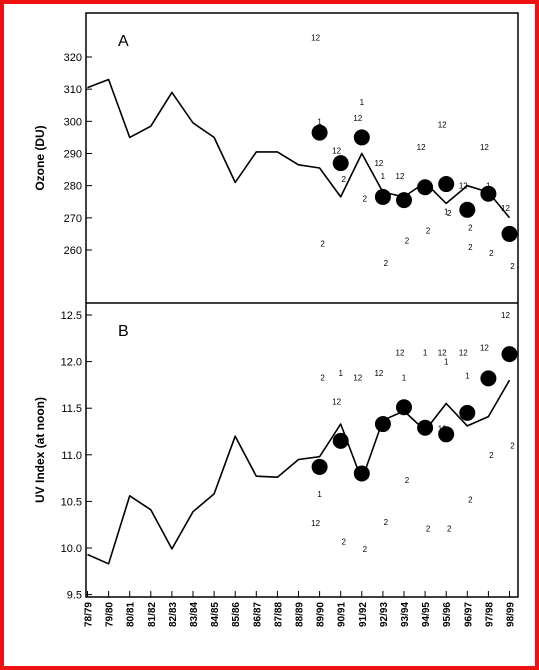  What do you see at coordinates (257, 614) in the screenshot?
I see `x-tick-label: 86/87` at bounding box center [257, 614].